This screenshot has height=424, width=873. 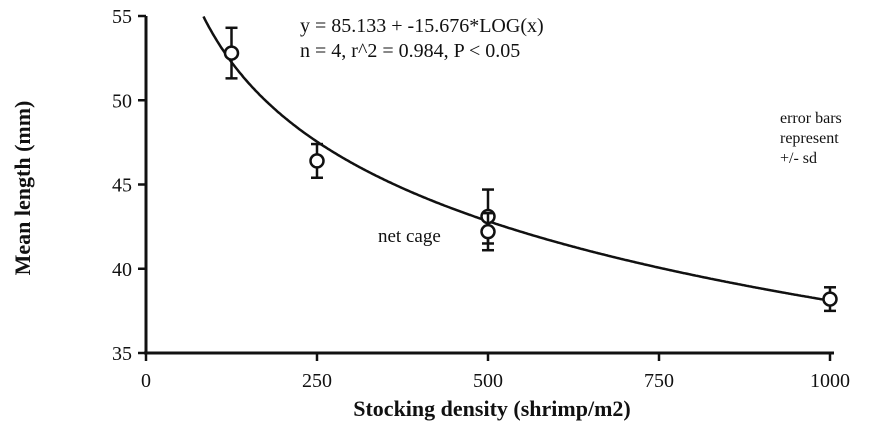 I want to click on x-tick-label: 0, so click(x=146, y=381).